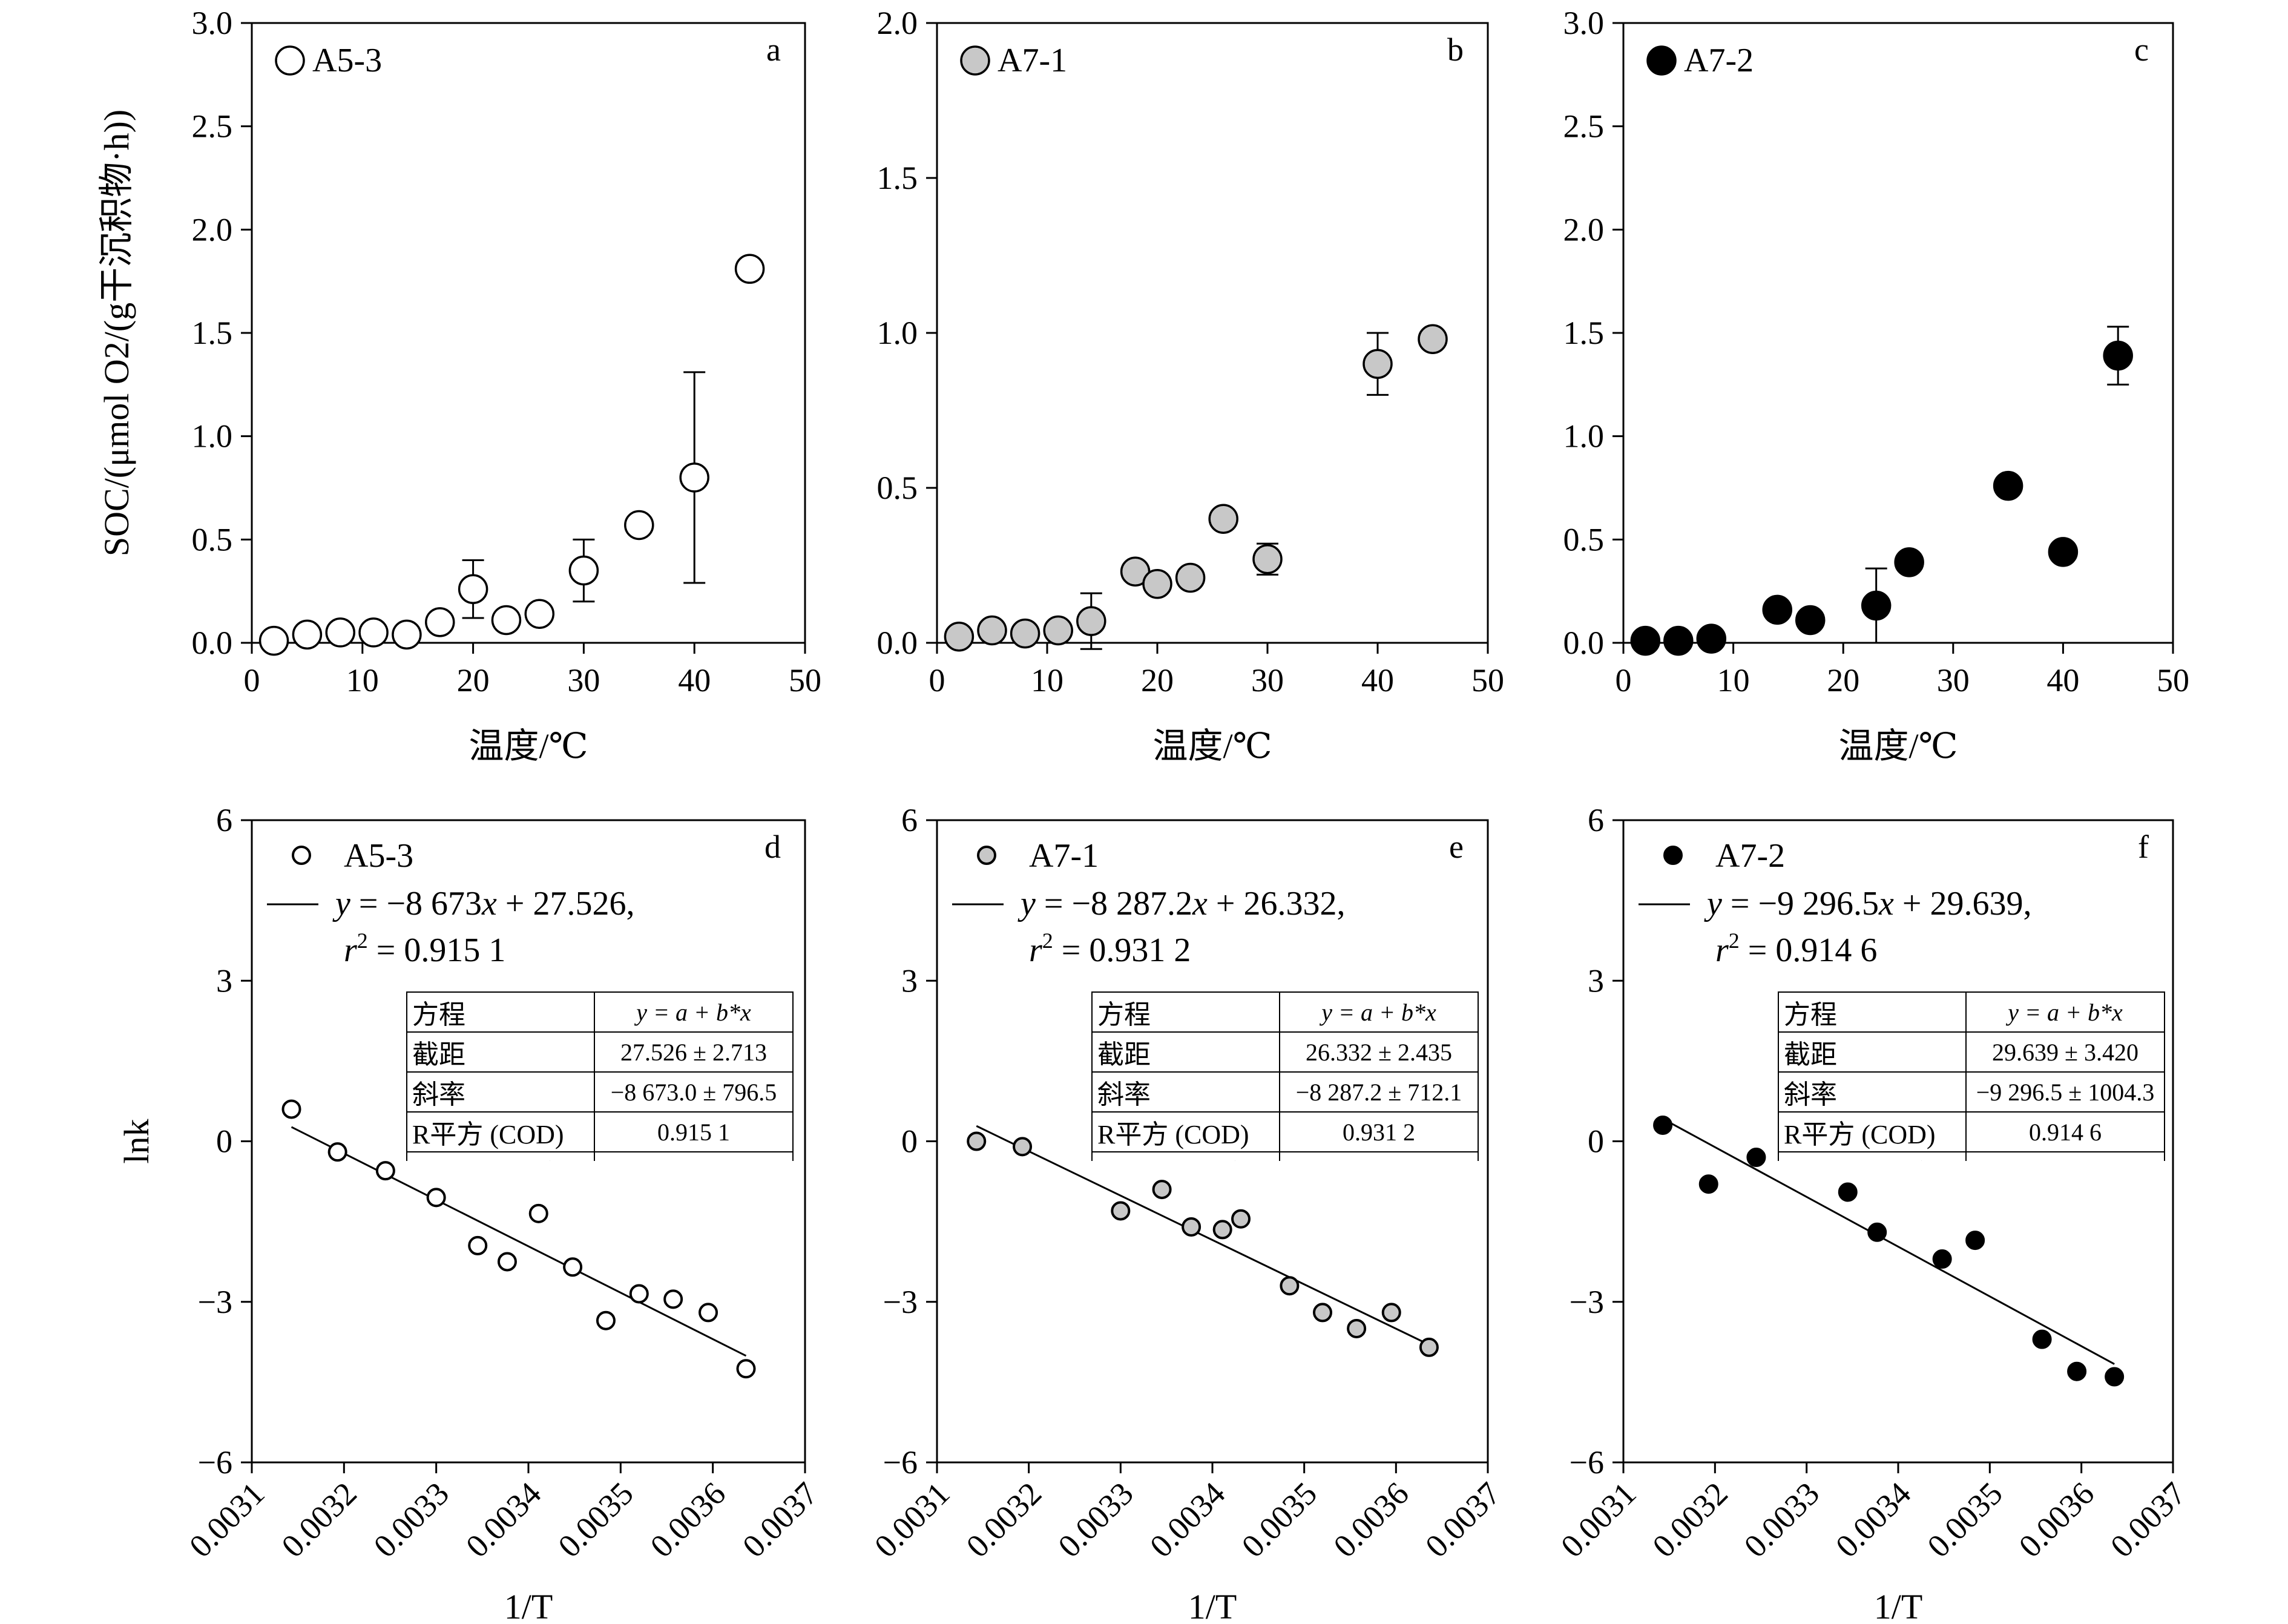 The width and height of the screenshot is (2288, 1624). I want to click on stats-value: 0.931 2, so click(1379, 1131).